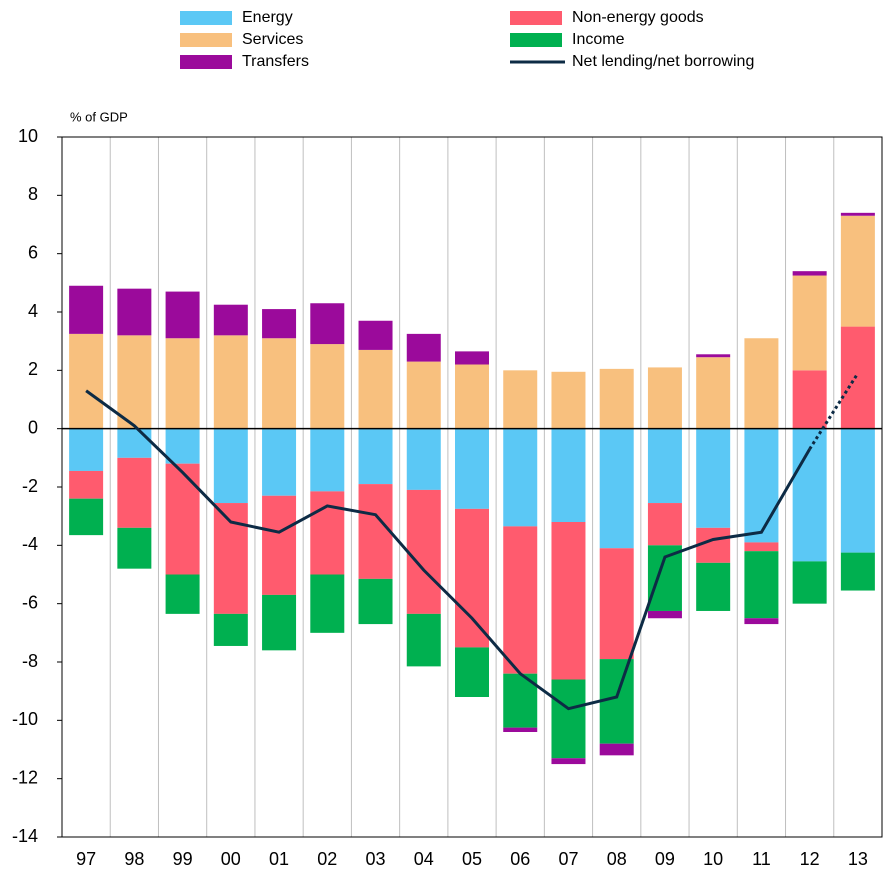 The width and height of the screenshot is (883, 878). Describe the element at coordinates (33, 311) in the screenshot. I see `y-tick-label: 4` at that location.